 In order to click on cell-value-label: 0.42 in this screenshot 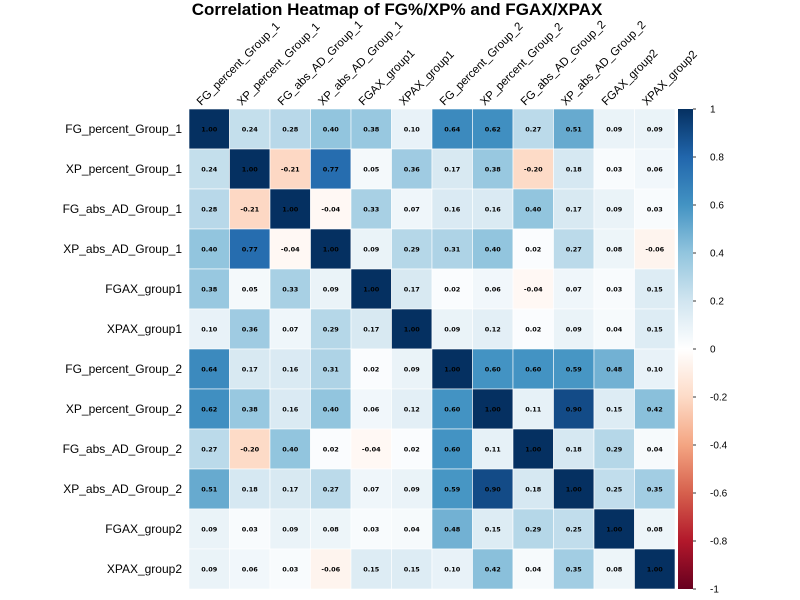, I will do `click(493, 569)`.